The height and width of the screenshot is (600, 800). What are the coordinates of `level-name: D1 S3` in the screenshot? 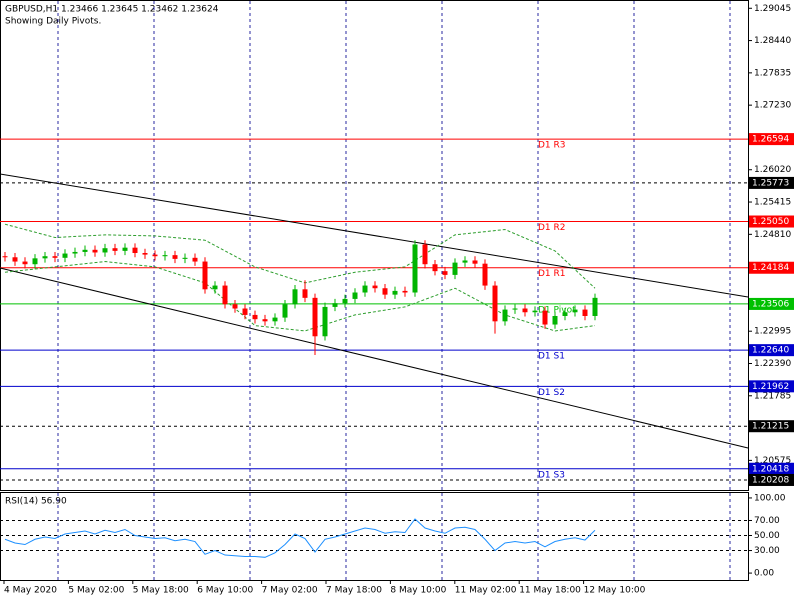 It's located at (551, 475).